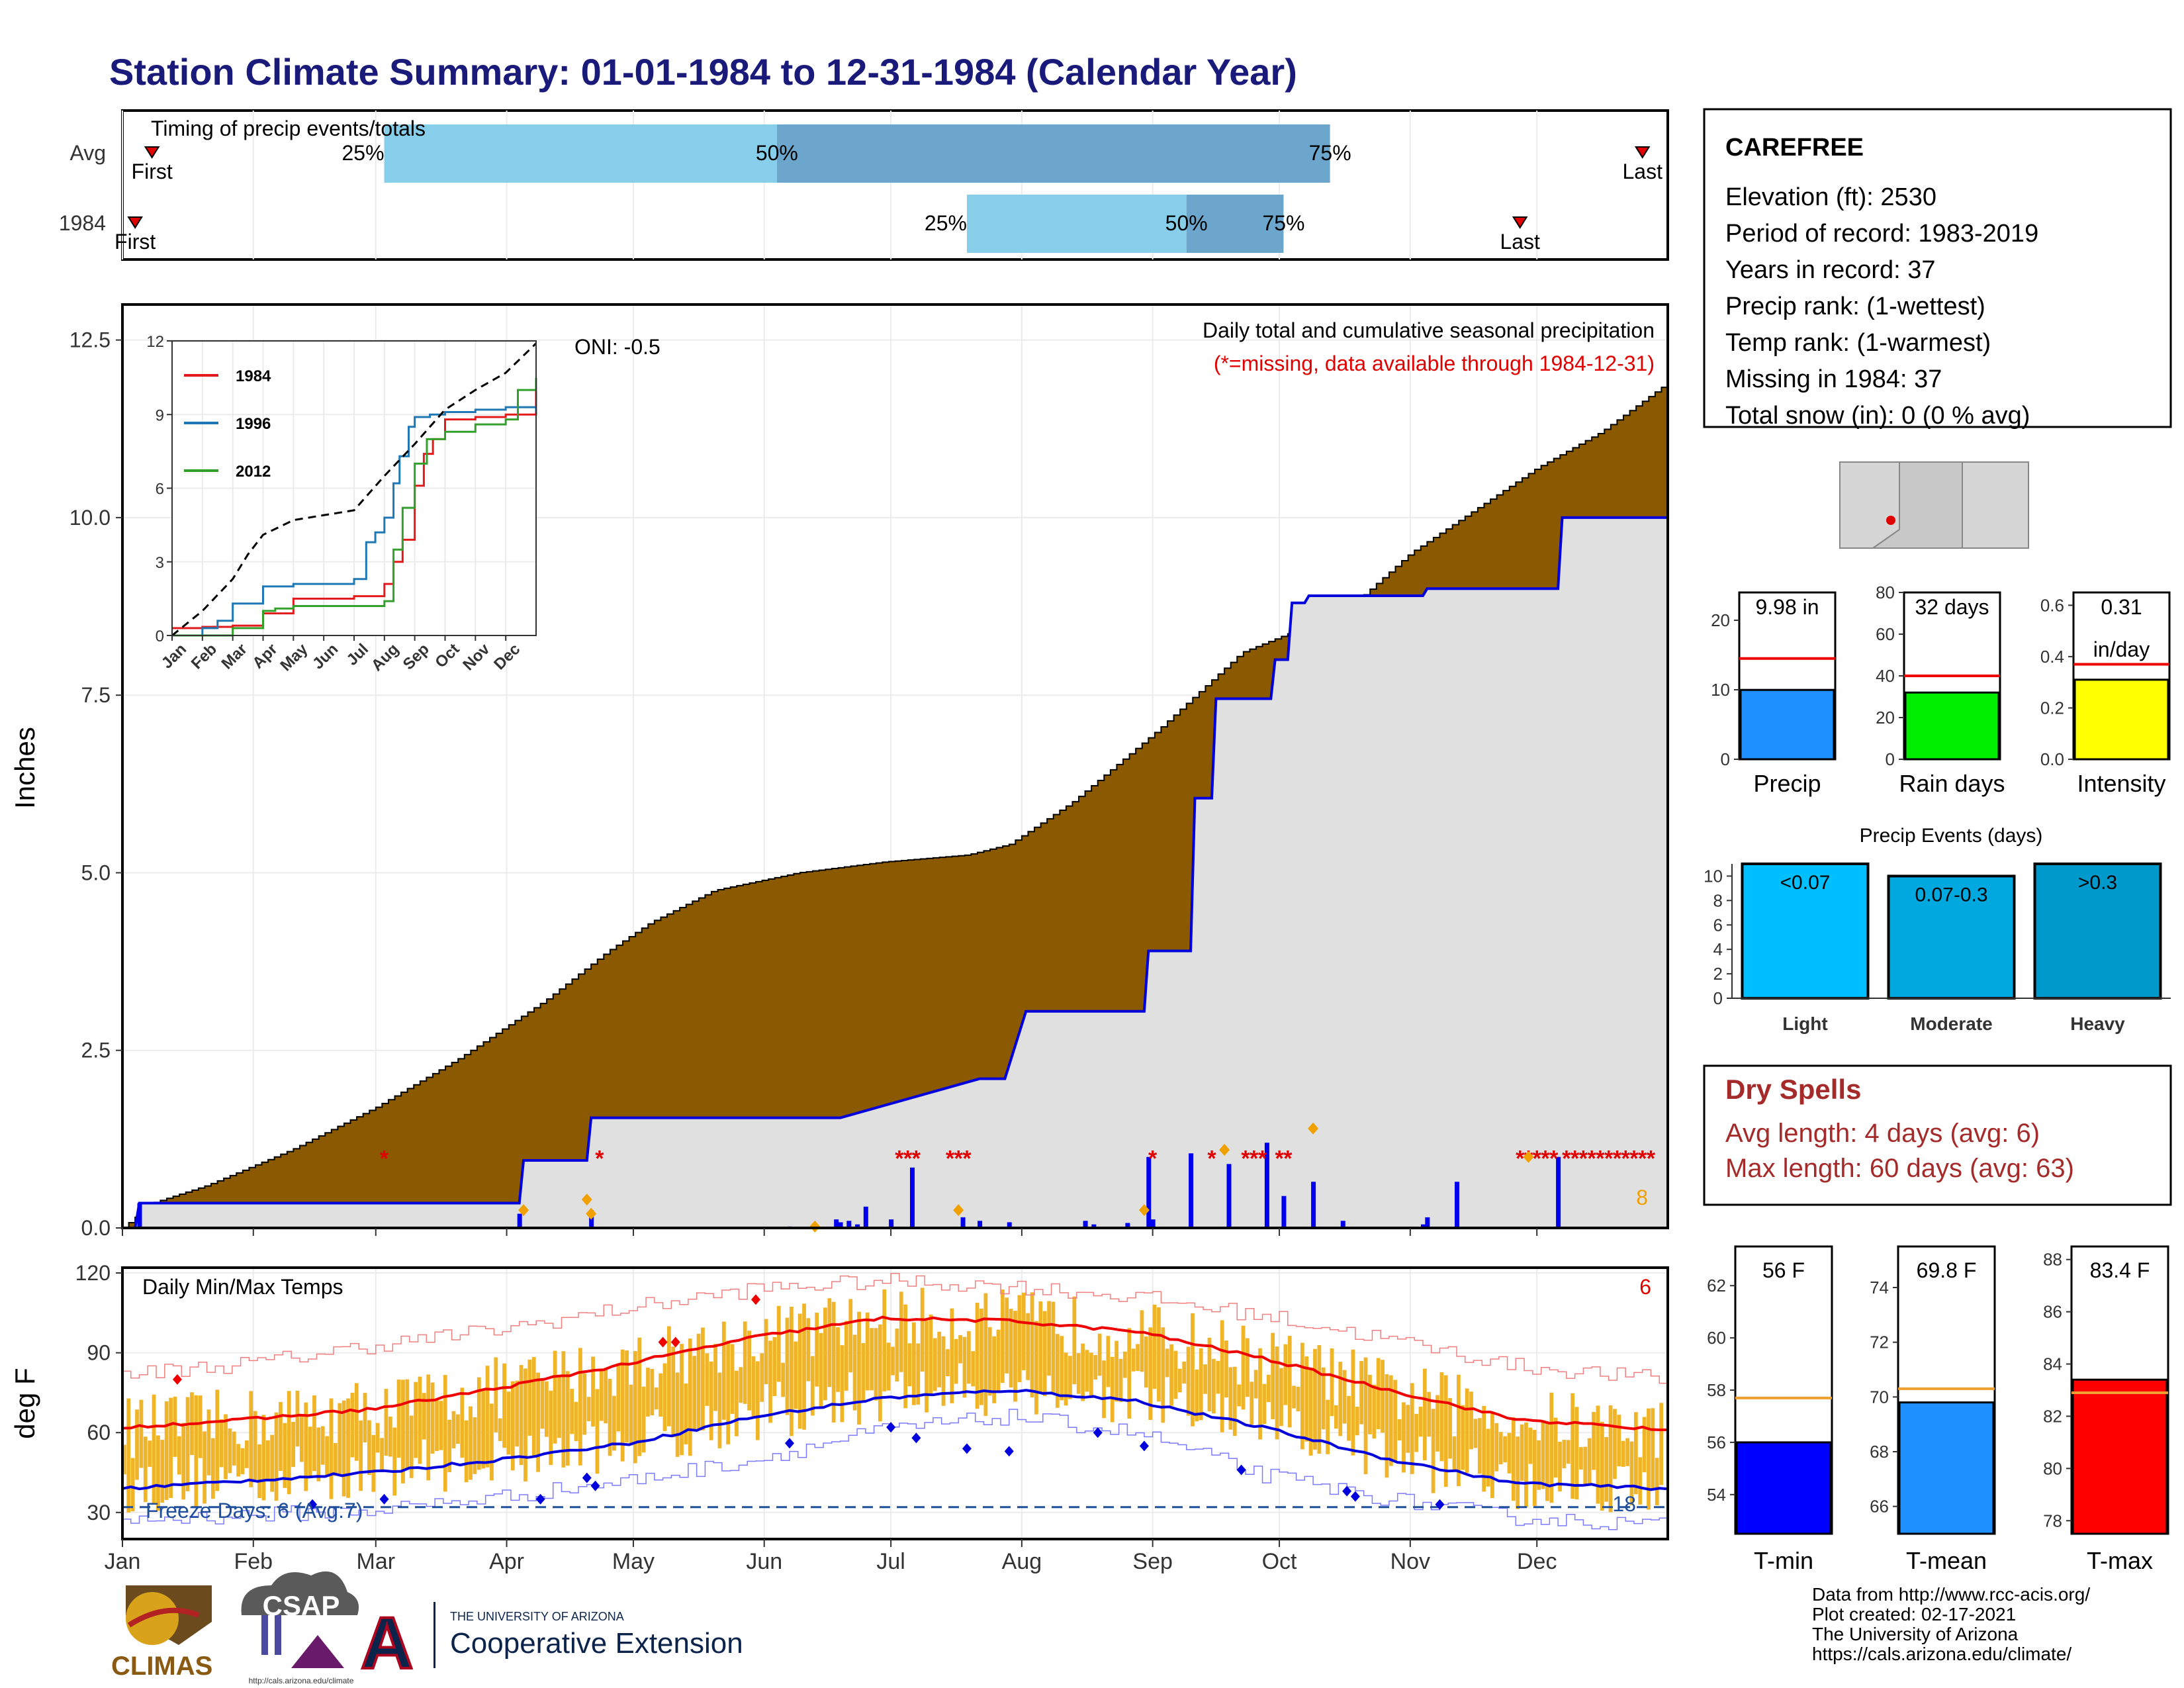  I want to click on timing-first-label-0: First, so click(152, 171).